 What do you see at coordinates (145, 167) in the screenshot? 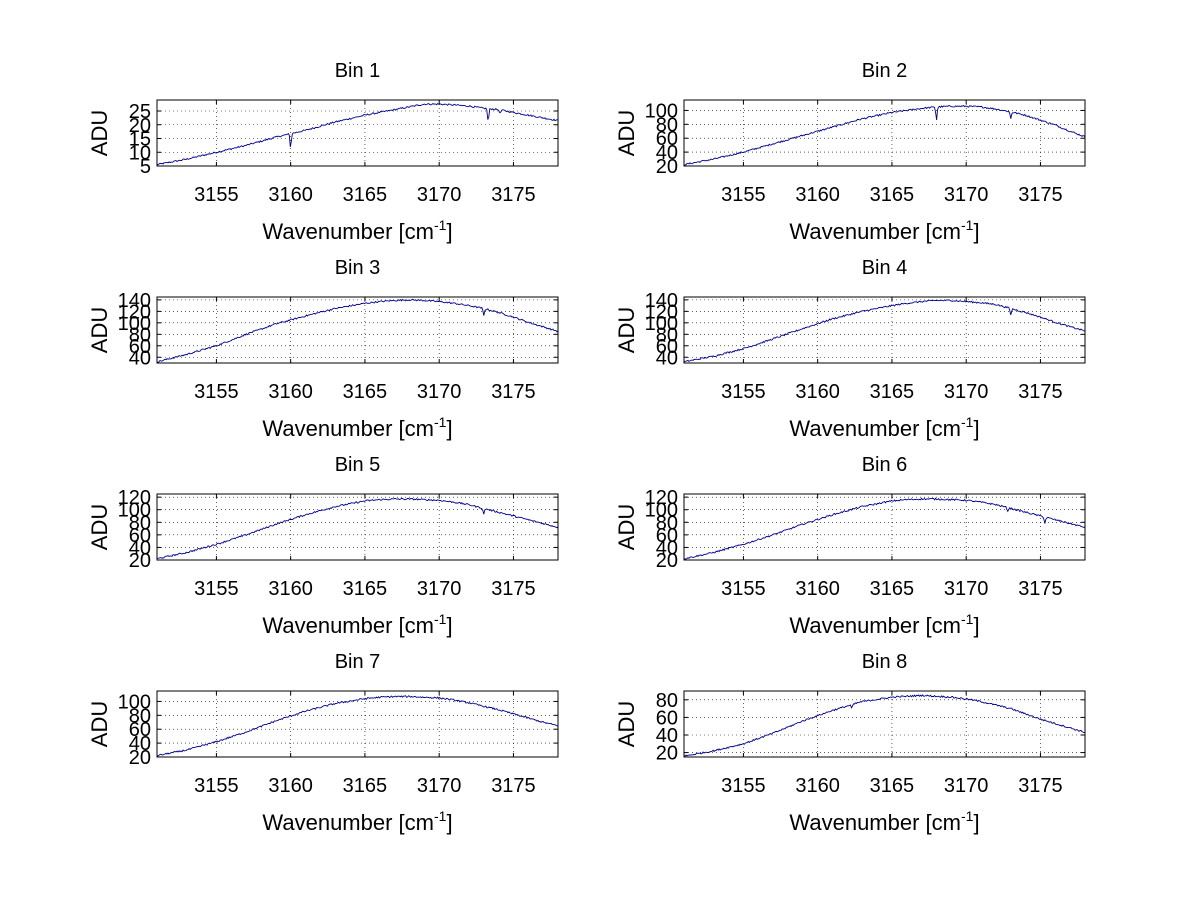
I see `y-tick-label: 5` at bounding box center [145, 167].